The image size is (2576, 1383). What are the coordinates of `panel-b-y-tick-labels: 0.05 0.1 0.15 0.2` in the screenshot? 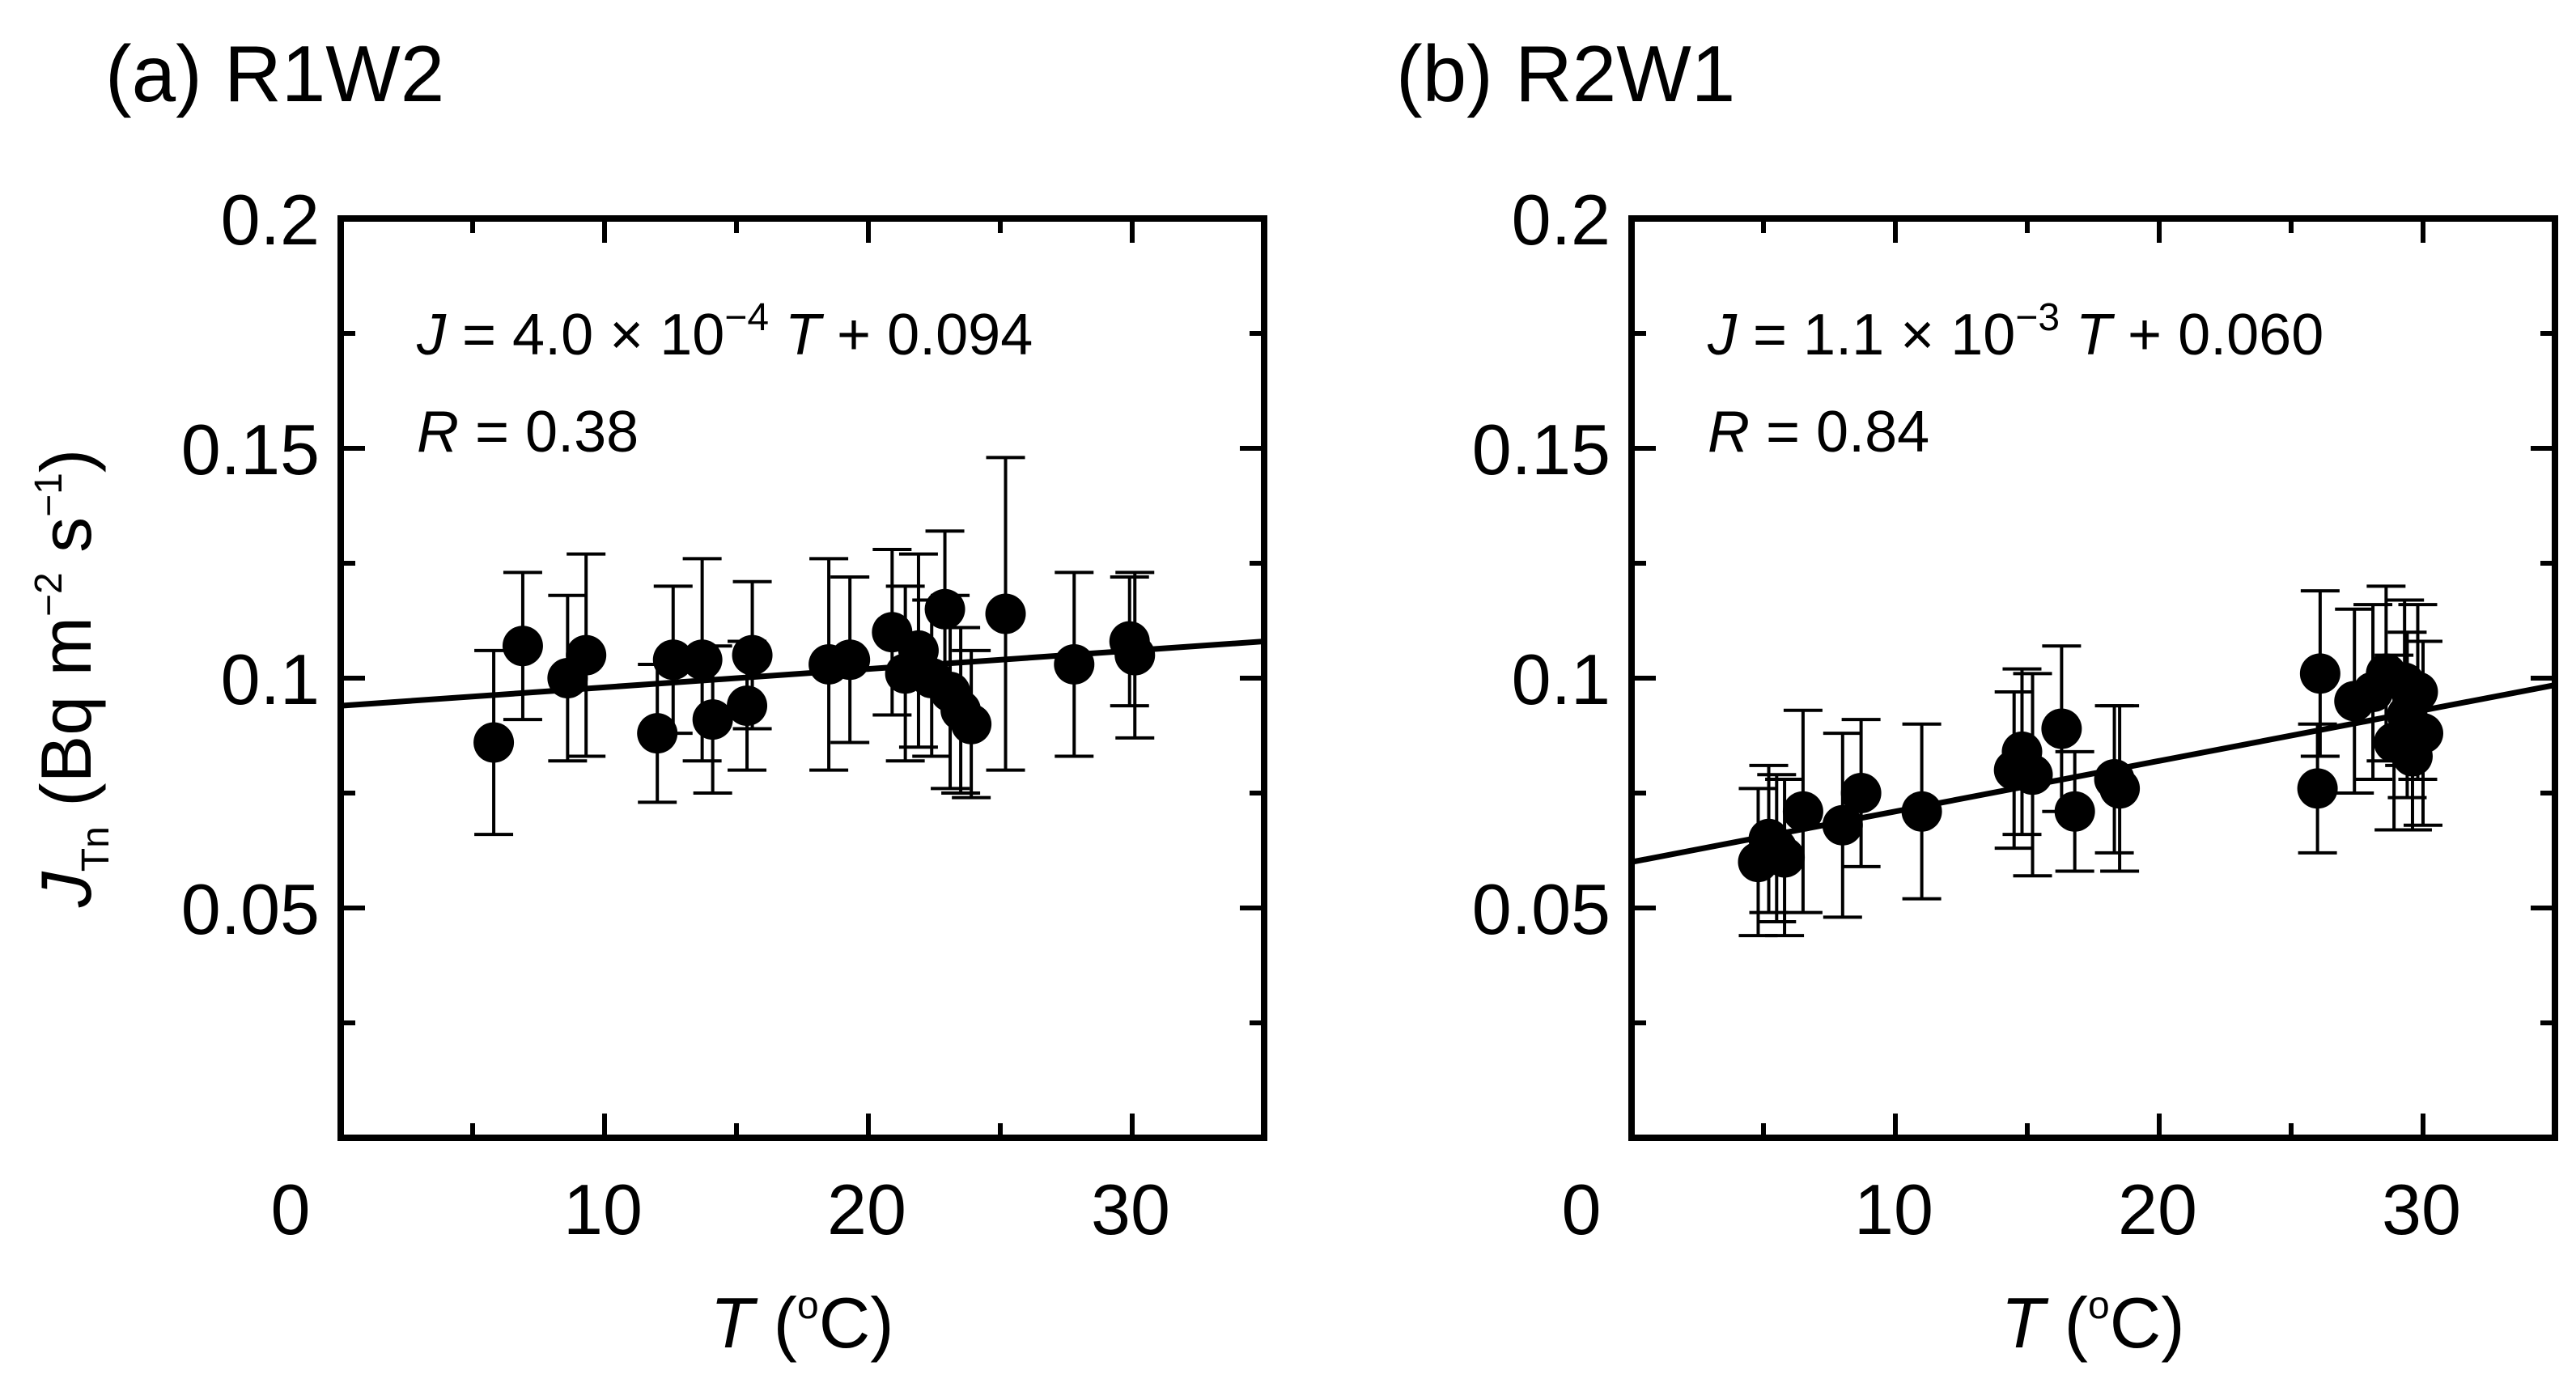 It's located at (1541, 564).